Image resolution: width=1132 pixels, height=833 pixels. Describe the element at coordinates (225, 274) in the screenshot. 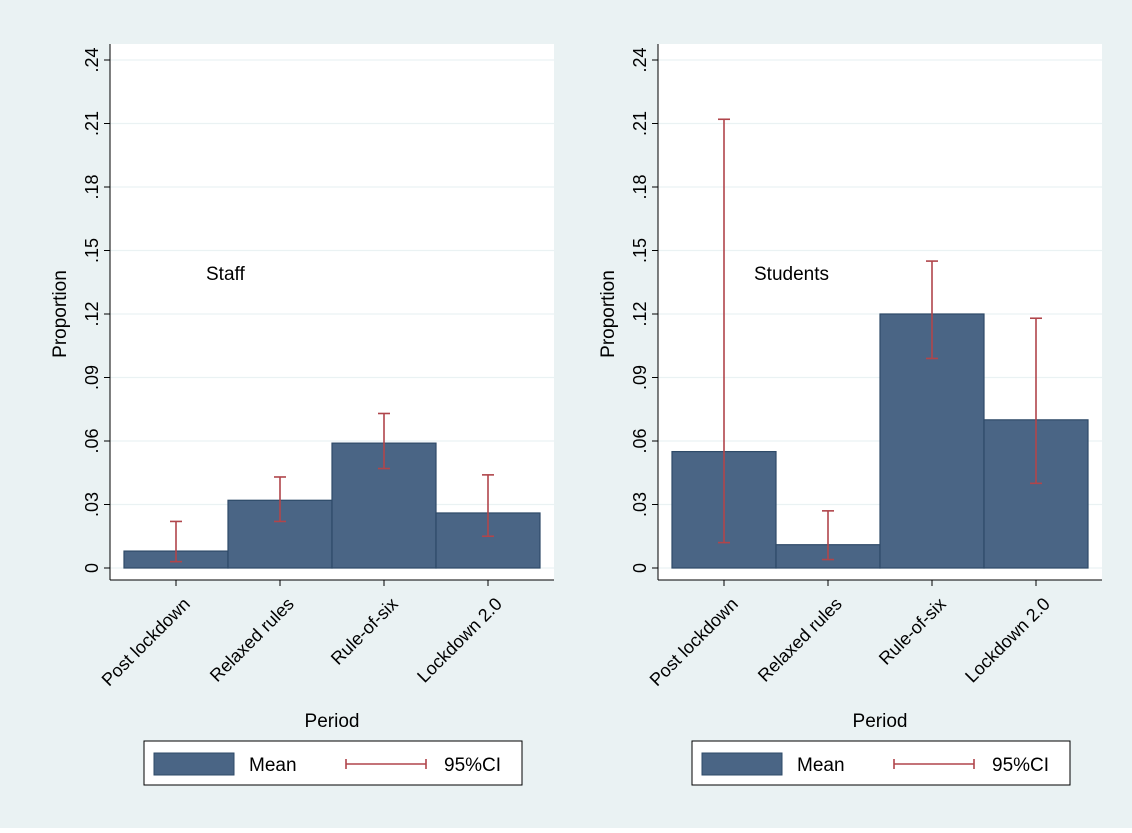

I see `panel-annotation: Staff` at that location.